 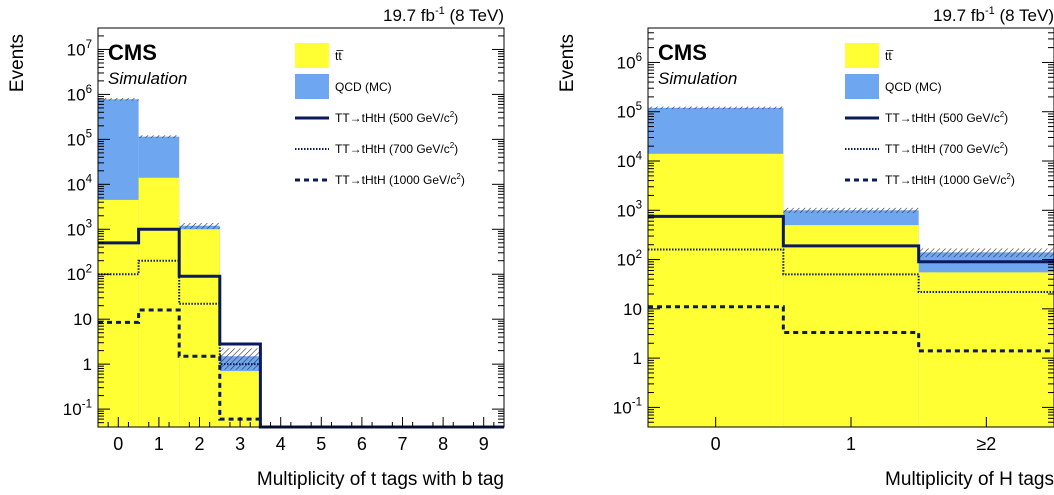 What do you see at coordinates (79, 49) in the screenshot?
I see `y-tick-label: 10⁷` at bounding box center [79, 49].